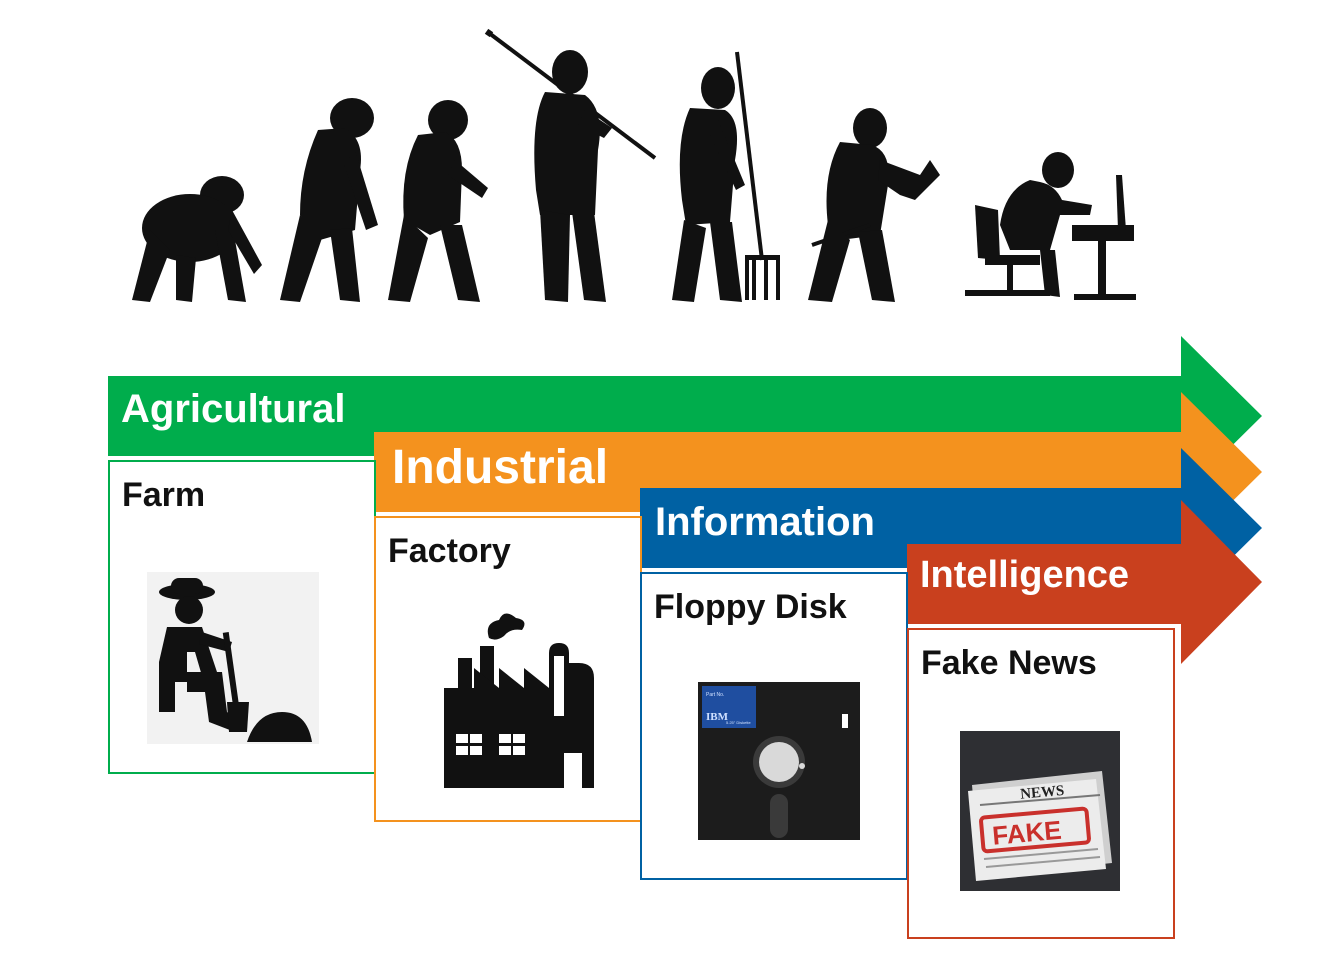  What do you see at coordinates (449, 551) in the screenshot?
I see `factory-title: Factory` at bounding box center [449, 551].